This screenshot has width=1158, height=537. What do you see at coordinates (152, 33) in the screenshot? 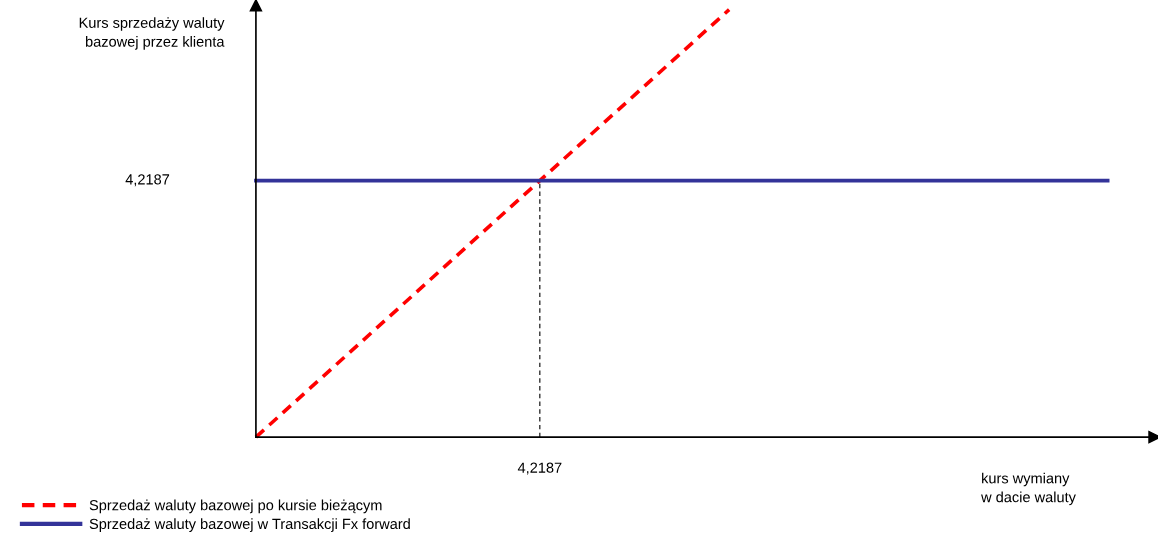
I see `y-axis-title: Kurs sprzedaży waluty bazowej przez klienta` at bounding box center [152, 33].